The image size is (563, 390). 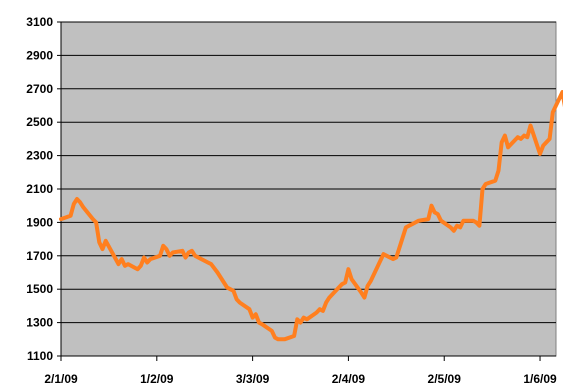 What do you see at coordinates (39, 256) in the screenshot?
I see `y-tick-label: 1700` at bounding box center [39, 256].